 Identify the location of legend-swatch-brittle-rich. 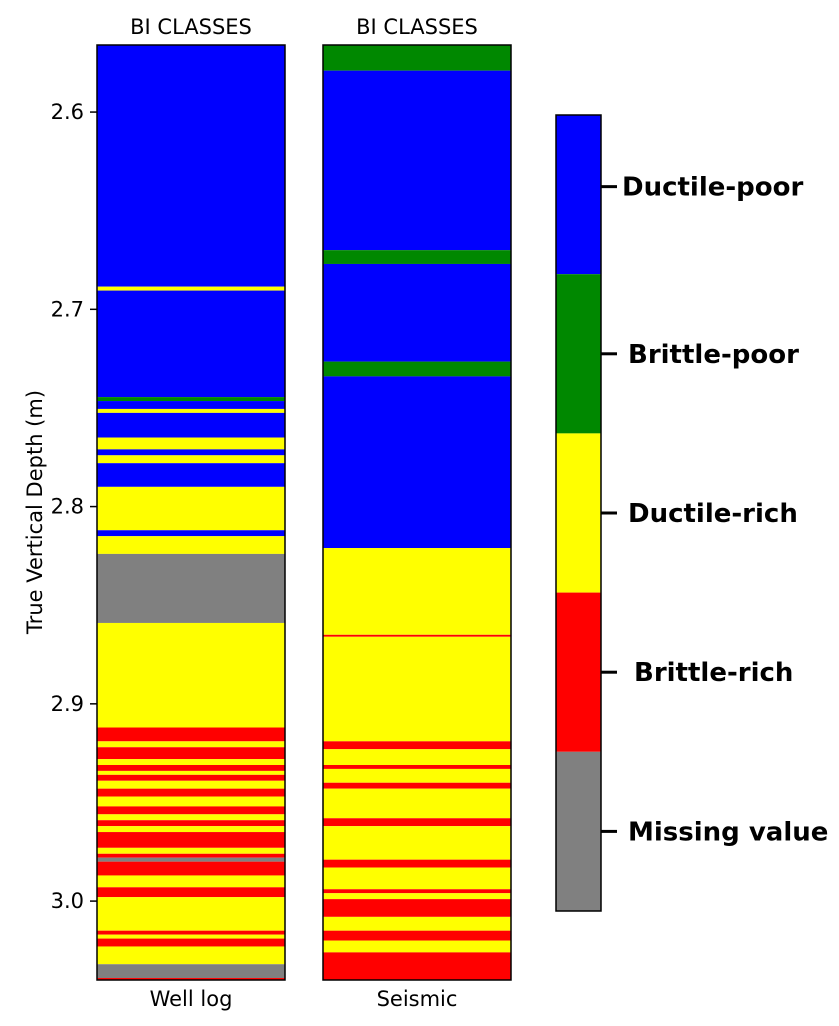
(578, 672).